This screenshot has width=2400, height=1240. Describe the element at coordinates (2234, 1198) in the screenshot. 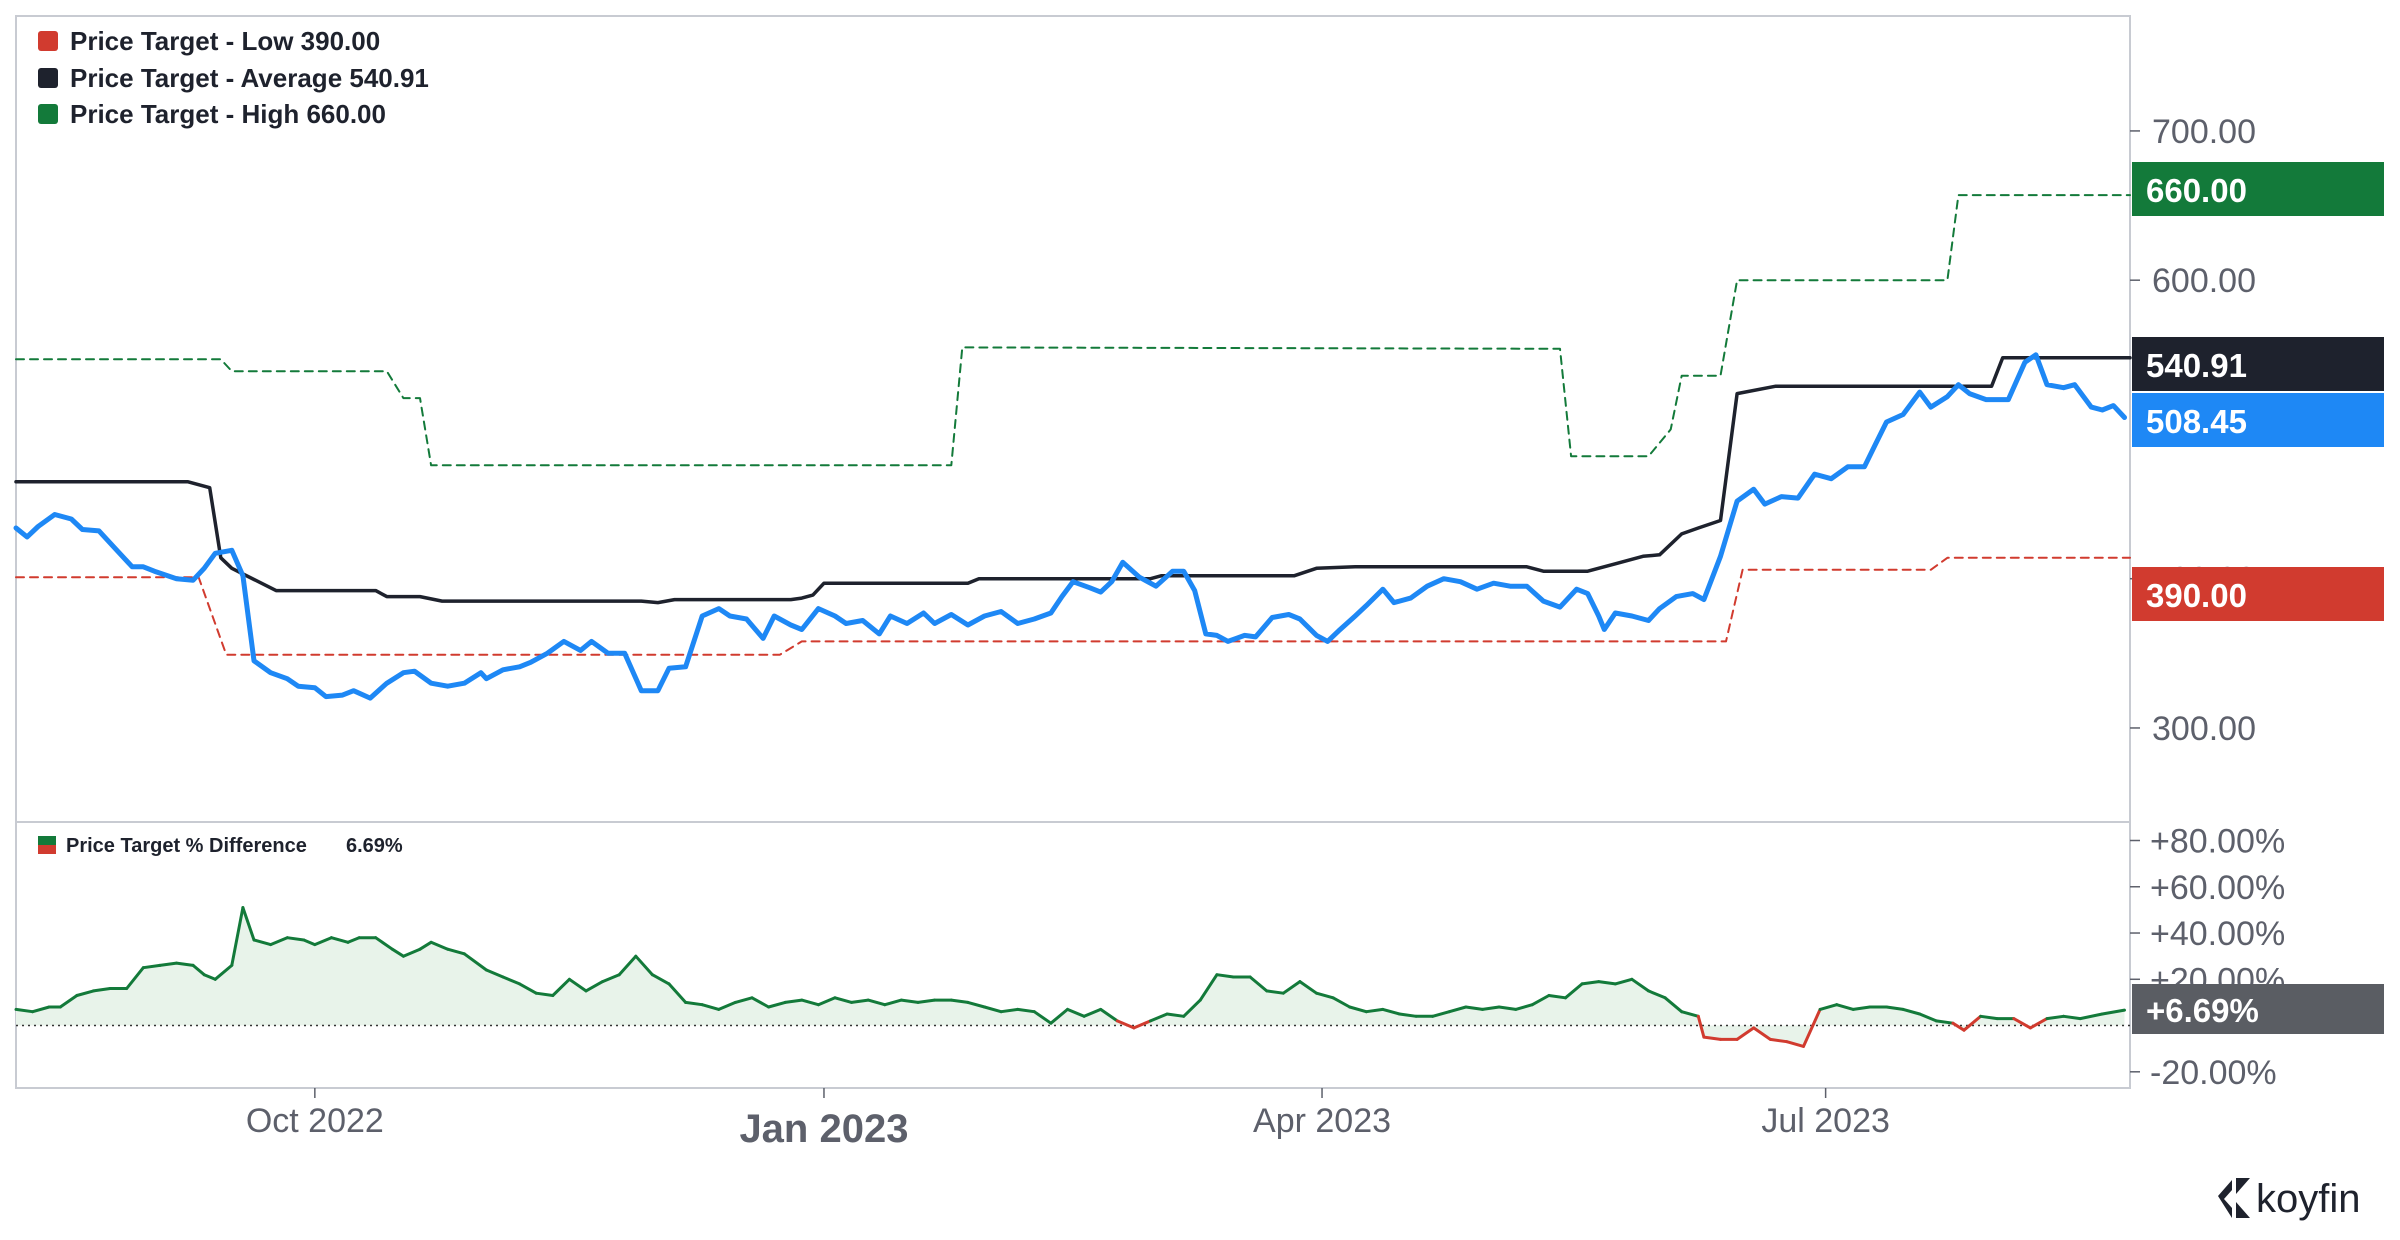

I see `koyfin-logo-icon` at that location.